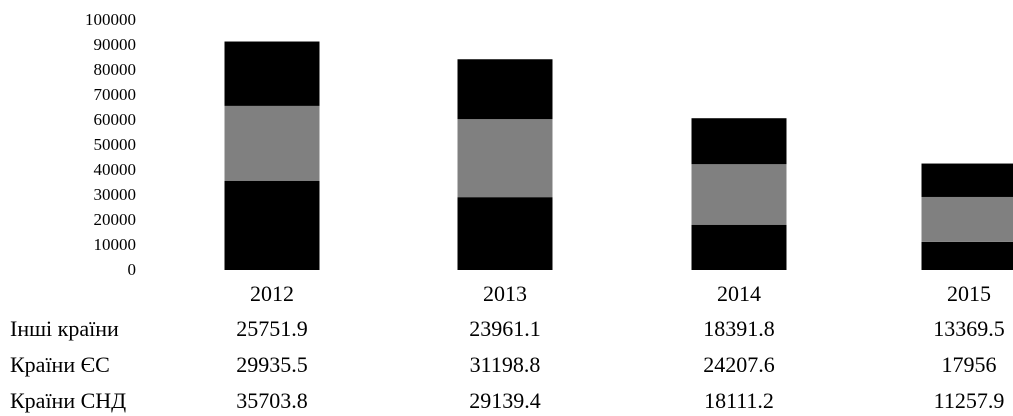 The height and width of the screenshot is (416, 1013). I want to click on y-tick-label: 70000, so click(115, 94).